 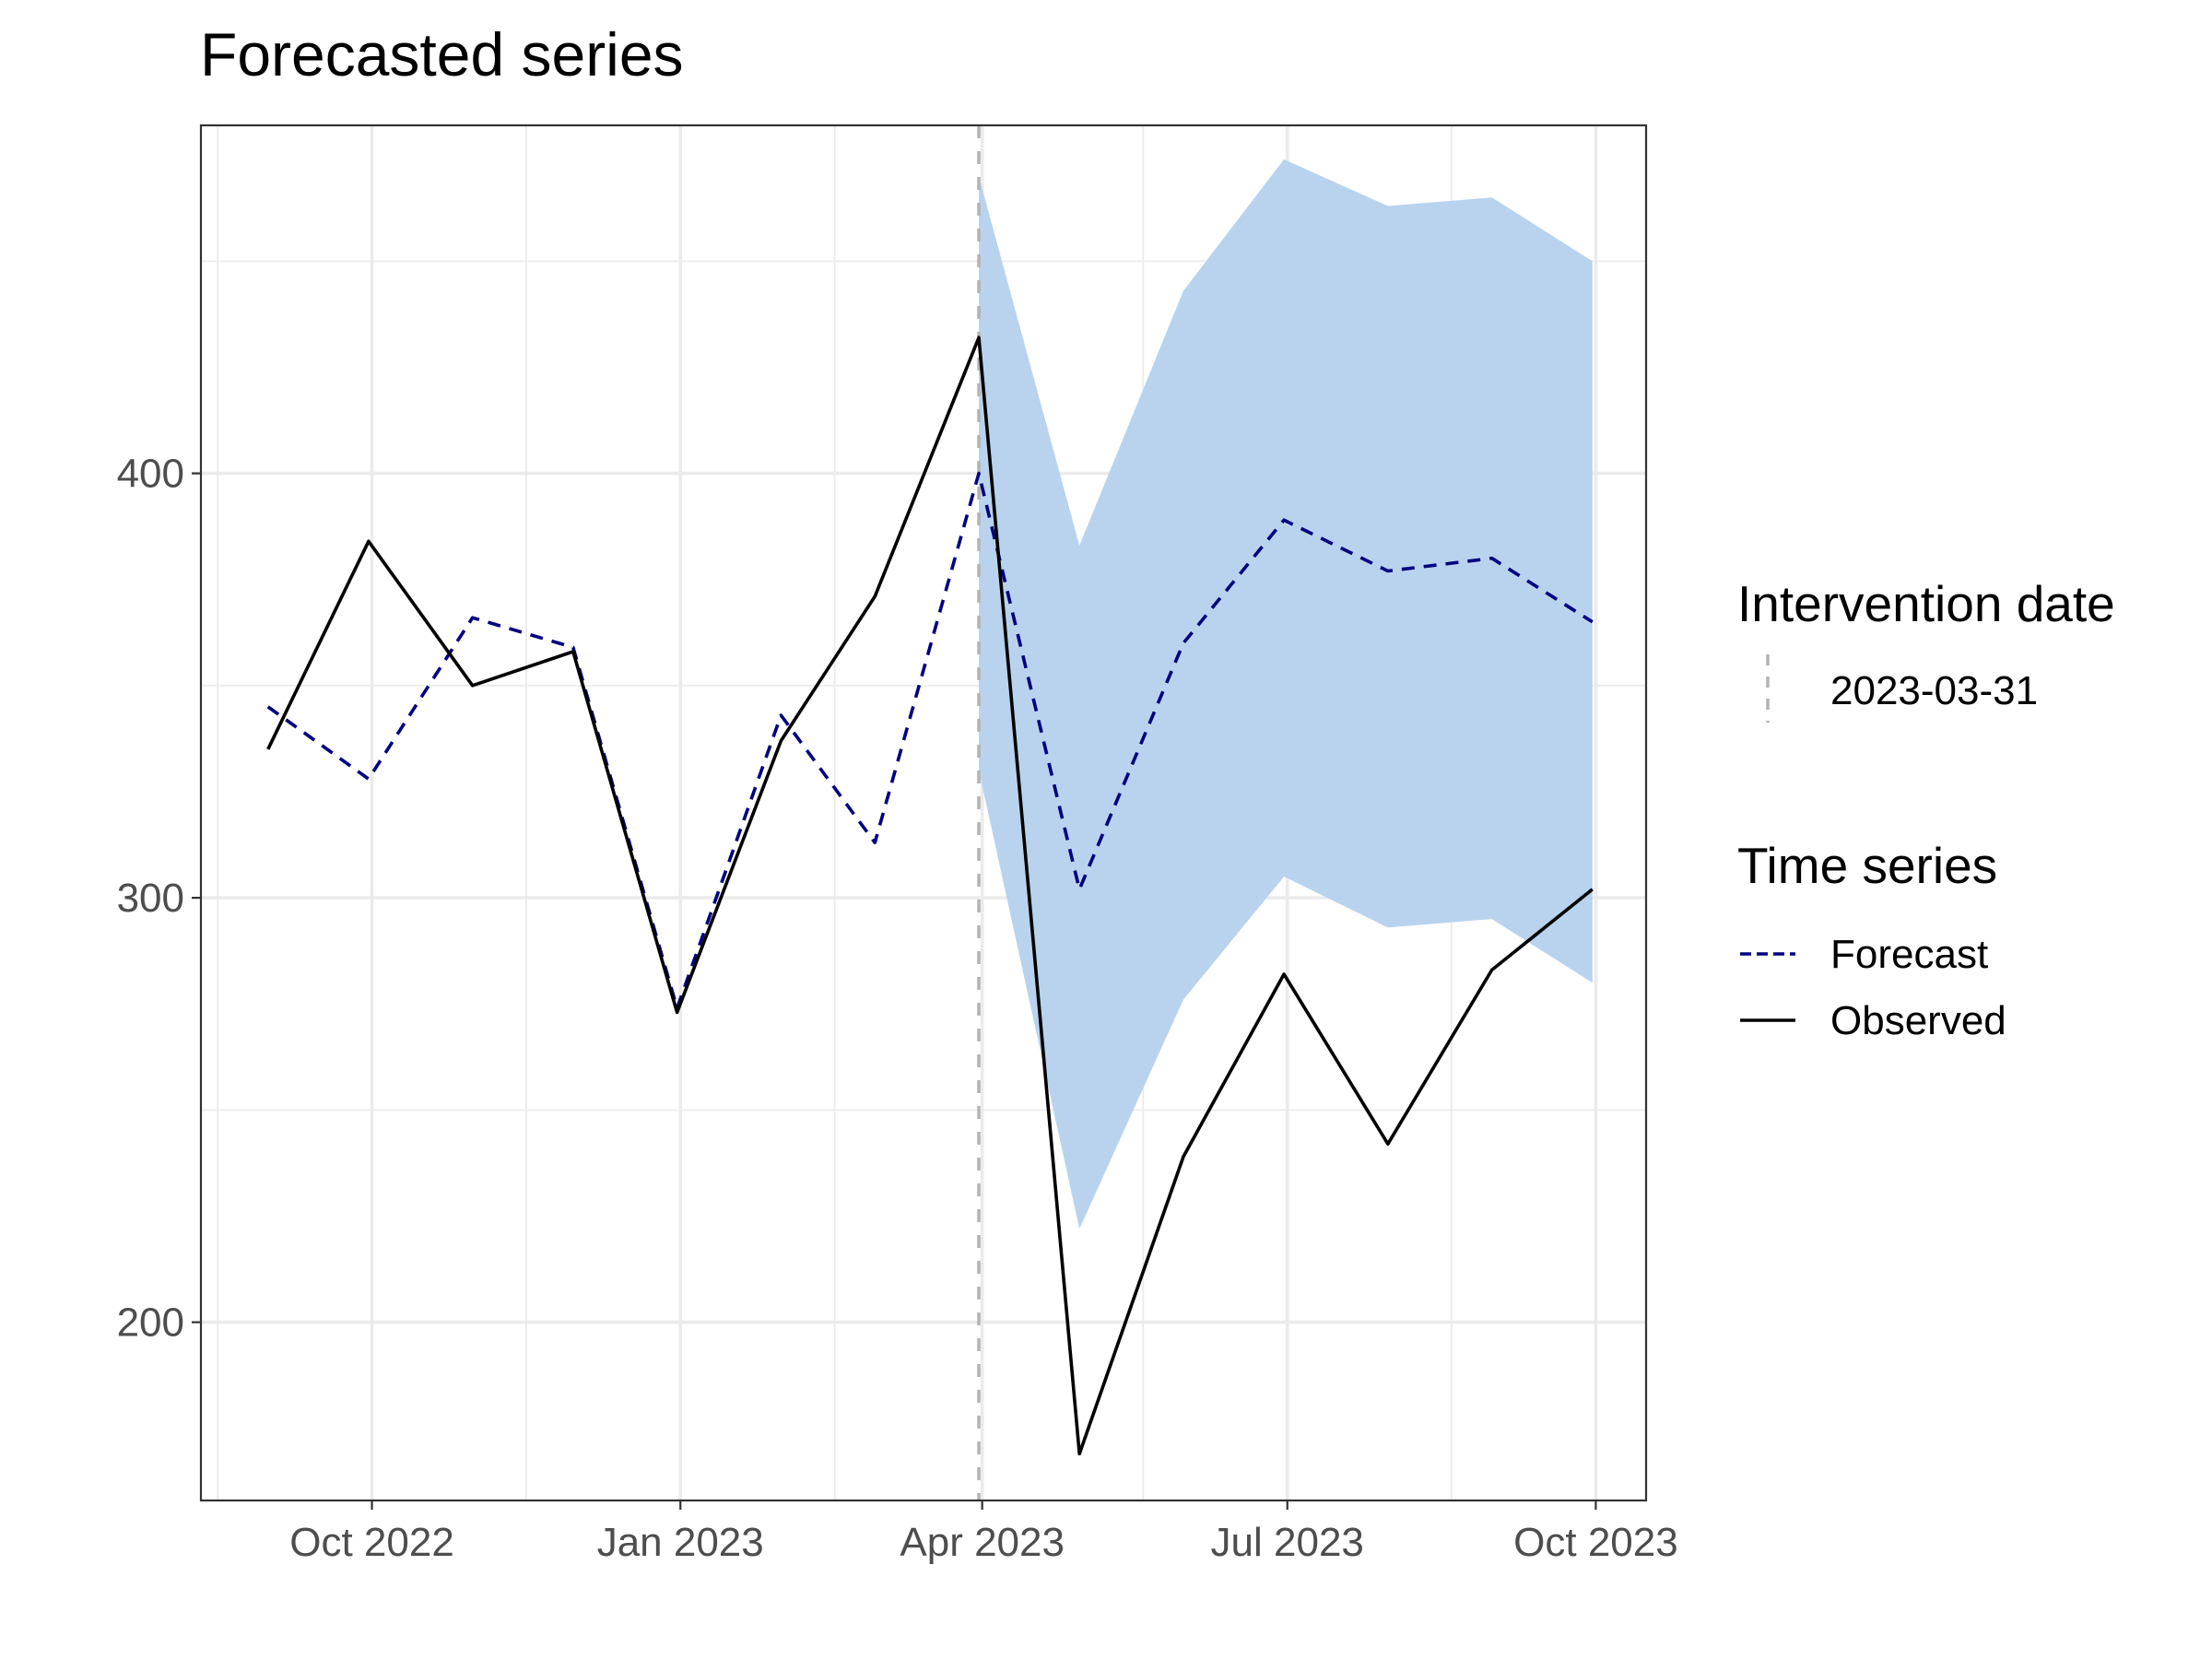 What do you see at coordinates (150, 1323) in the screenshot?
I see `y-tick-label-0: 200` at bounding box center [150, 1323].